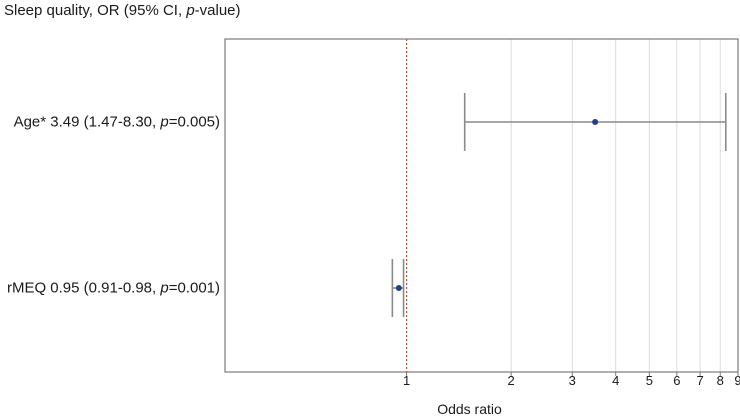  I want to click on row-label-rmeq-p: p, so click(164, 288).